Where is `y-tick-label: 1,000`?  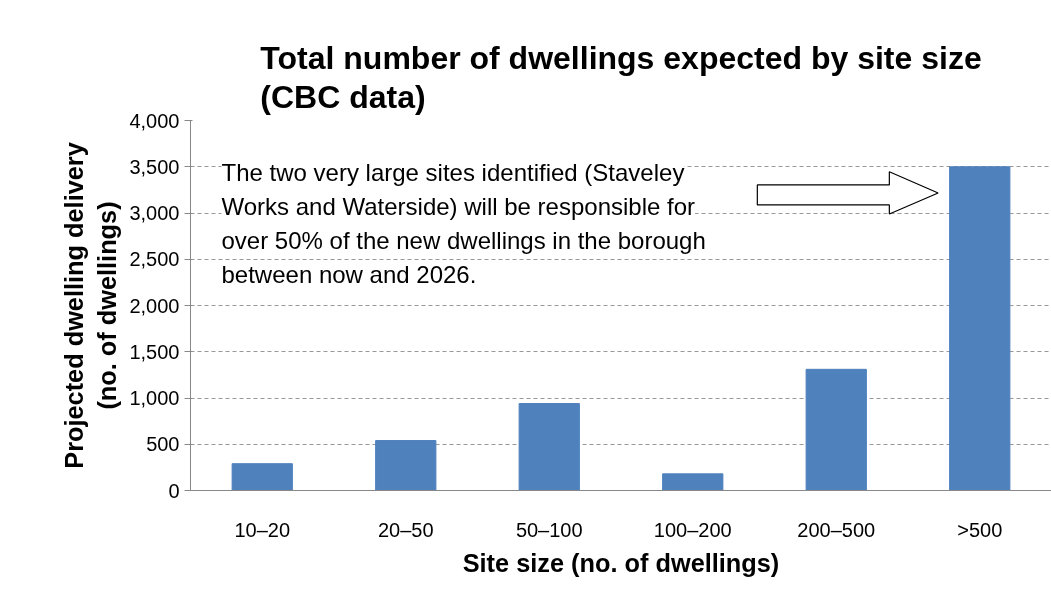
y-tick-label: 1,000 is located at coordinates (154, 398).